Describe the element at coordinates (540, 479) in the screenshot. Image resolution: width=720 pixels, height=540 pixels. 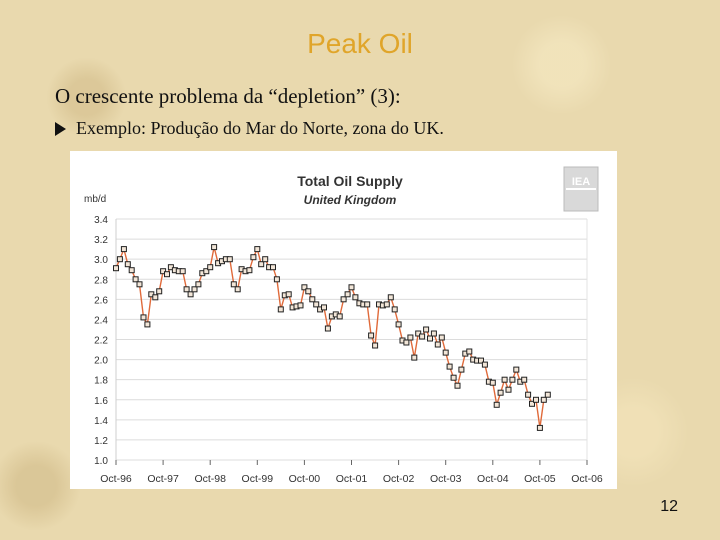
I see `x-tick-label: Oct-05` at that location.